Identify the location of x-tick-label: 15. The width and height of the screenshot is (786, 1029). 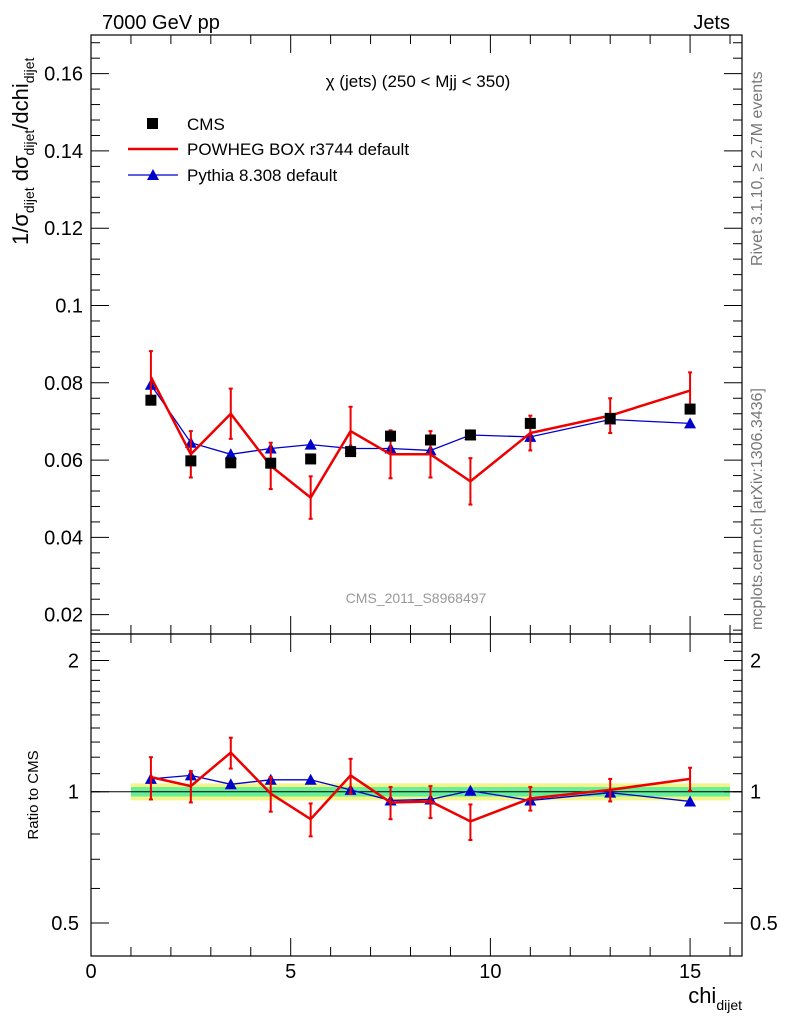
(690, 972).